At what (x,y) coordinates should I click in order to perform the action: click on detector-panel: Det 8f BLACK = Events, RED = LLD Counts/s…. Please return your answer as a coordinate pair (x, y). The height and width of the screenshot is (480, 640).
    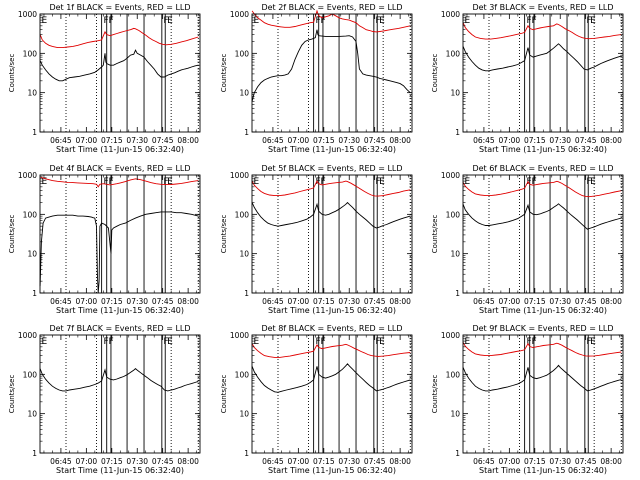
    Looking at the image, I should click on (316, 399).